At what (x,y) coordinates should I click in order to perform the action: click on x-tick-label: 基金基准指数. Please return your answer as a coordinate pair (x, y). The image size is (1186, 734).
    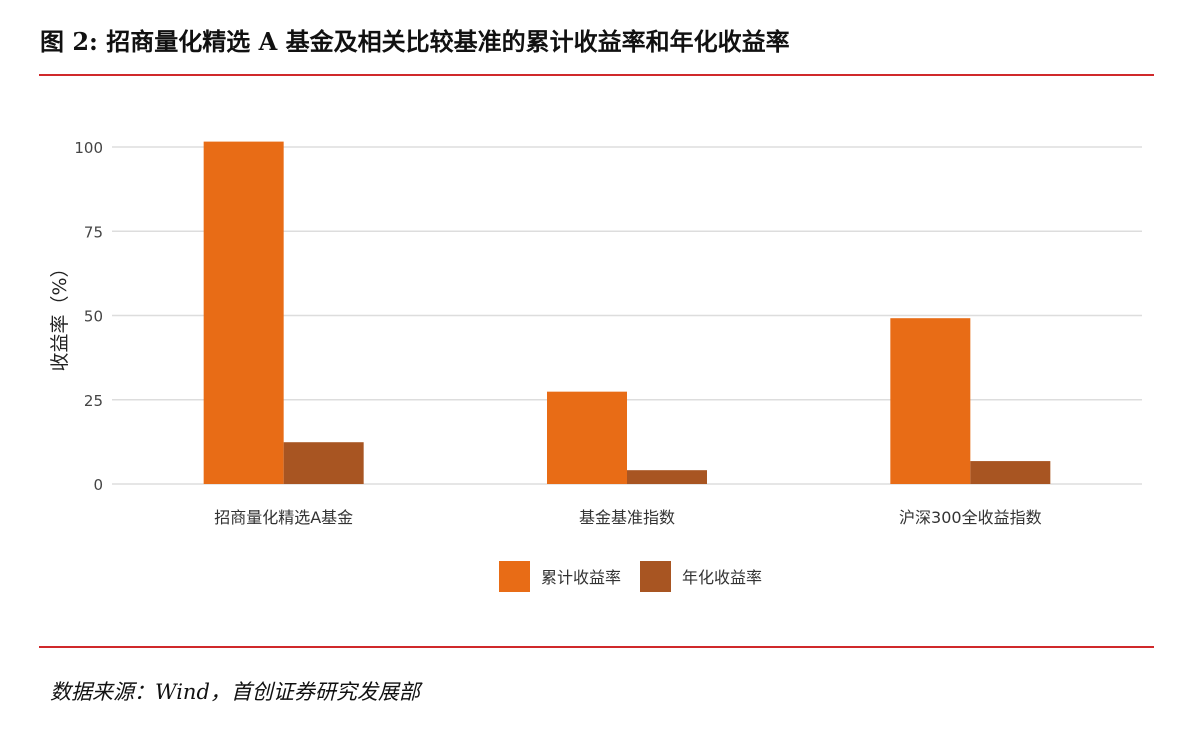
    Looking at the image, I should click on (627, 517).